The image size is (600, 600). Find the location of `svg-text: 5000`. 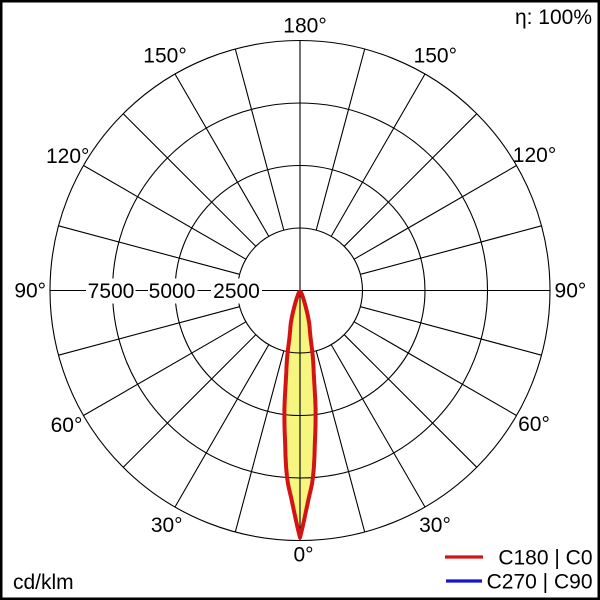

svg-text: 5000 is located at coordinates (172, 291).